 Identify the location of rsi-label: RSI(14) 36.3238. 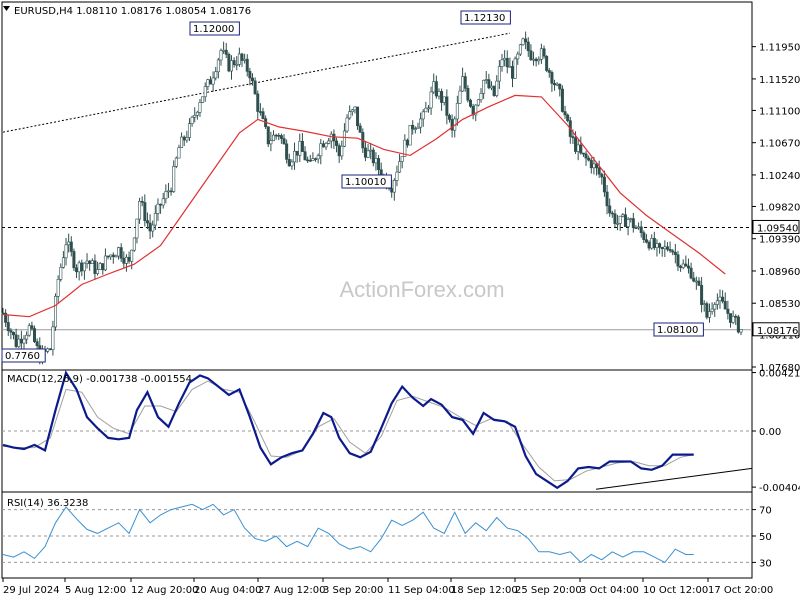
(47, 503).